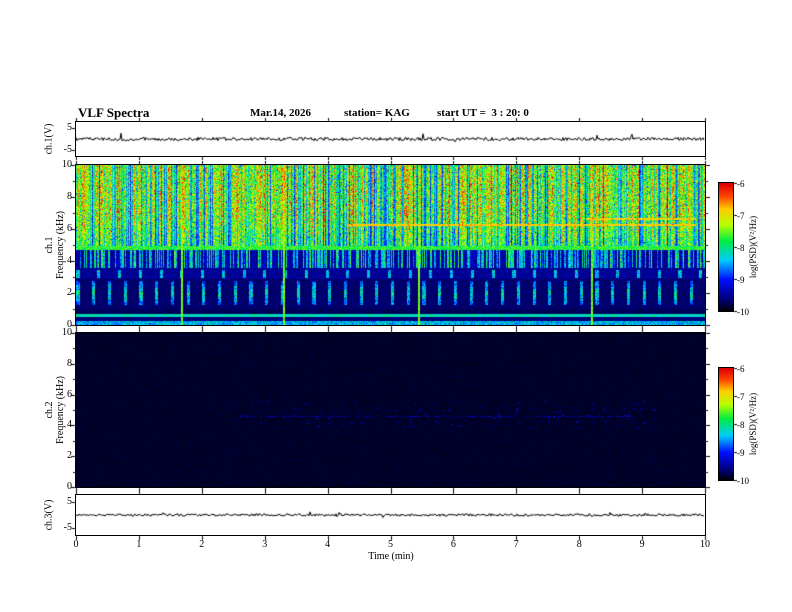 The image size is (792, 612). What do you see at coordinates (328, 544) in the screenshot?
I see `x-tick-label: 4` at bounding box center [328, 544].